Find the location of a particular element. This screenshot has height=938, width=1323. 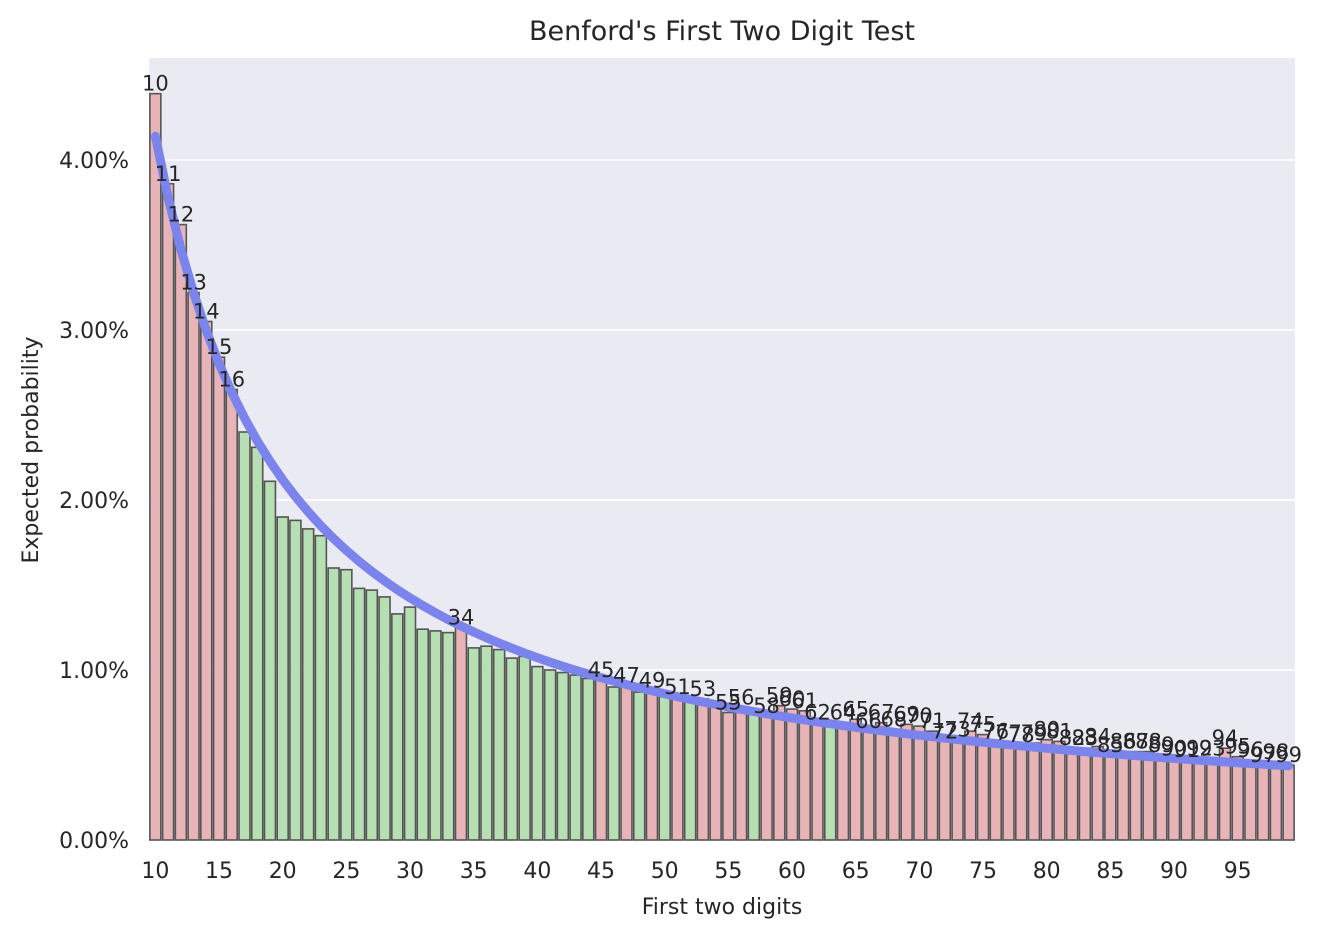

x-tick-label: 35 is located at coordinates (474, 871).